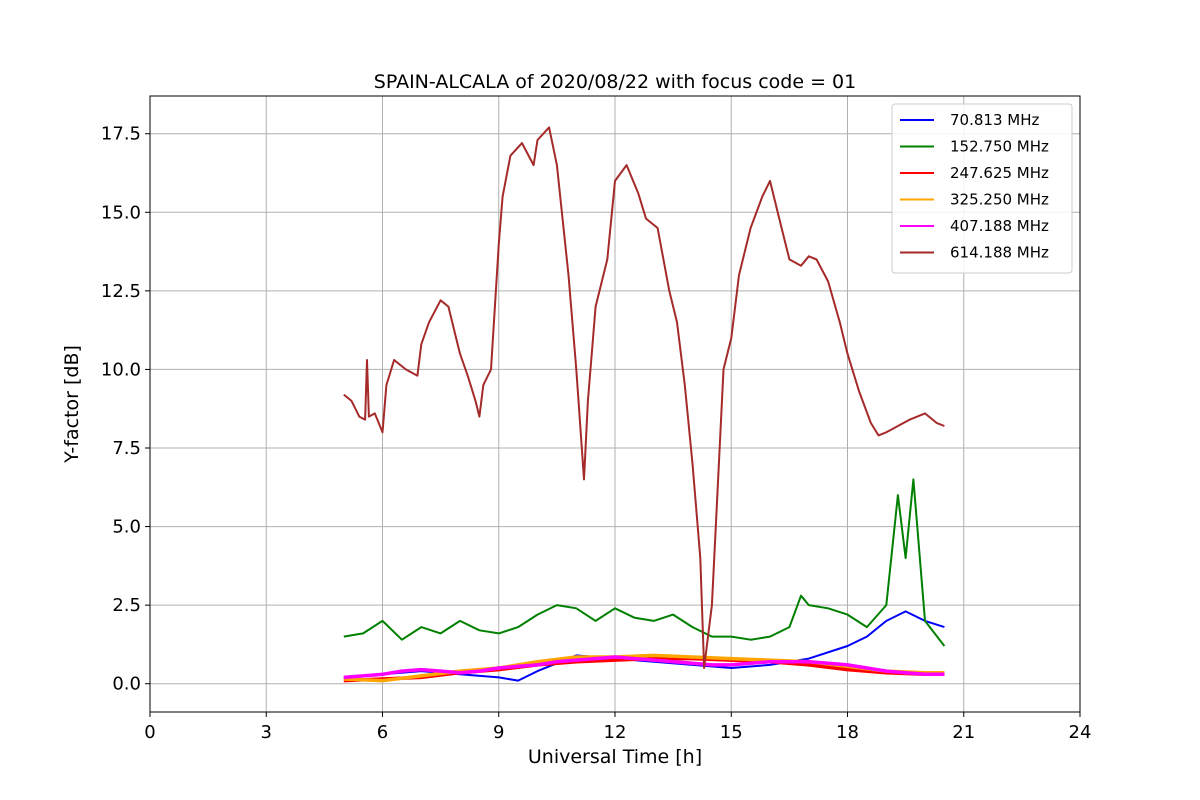 This screenshot has width=1200, height=800. I want to click on x-tick-label: 3, so click(266, 732).